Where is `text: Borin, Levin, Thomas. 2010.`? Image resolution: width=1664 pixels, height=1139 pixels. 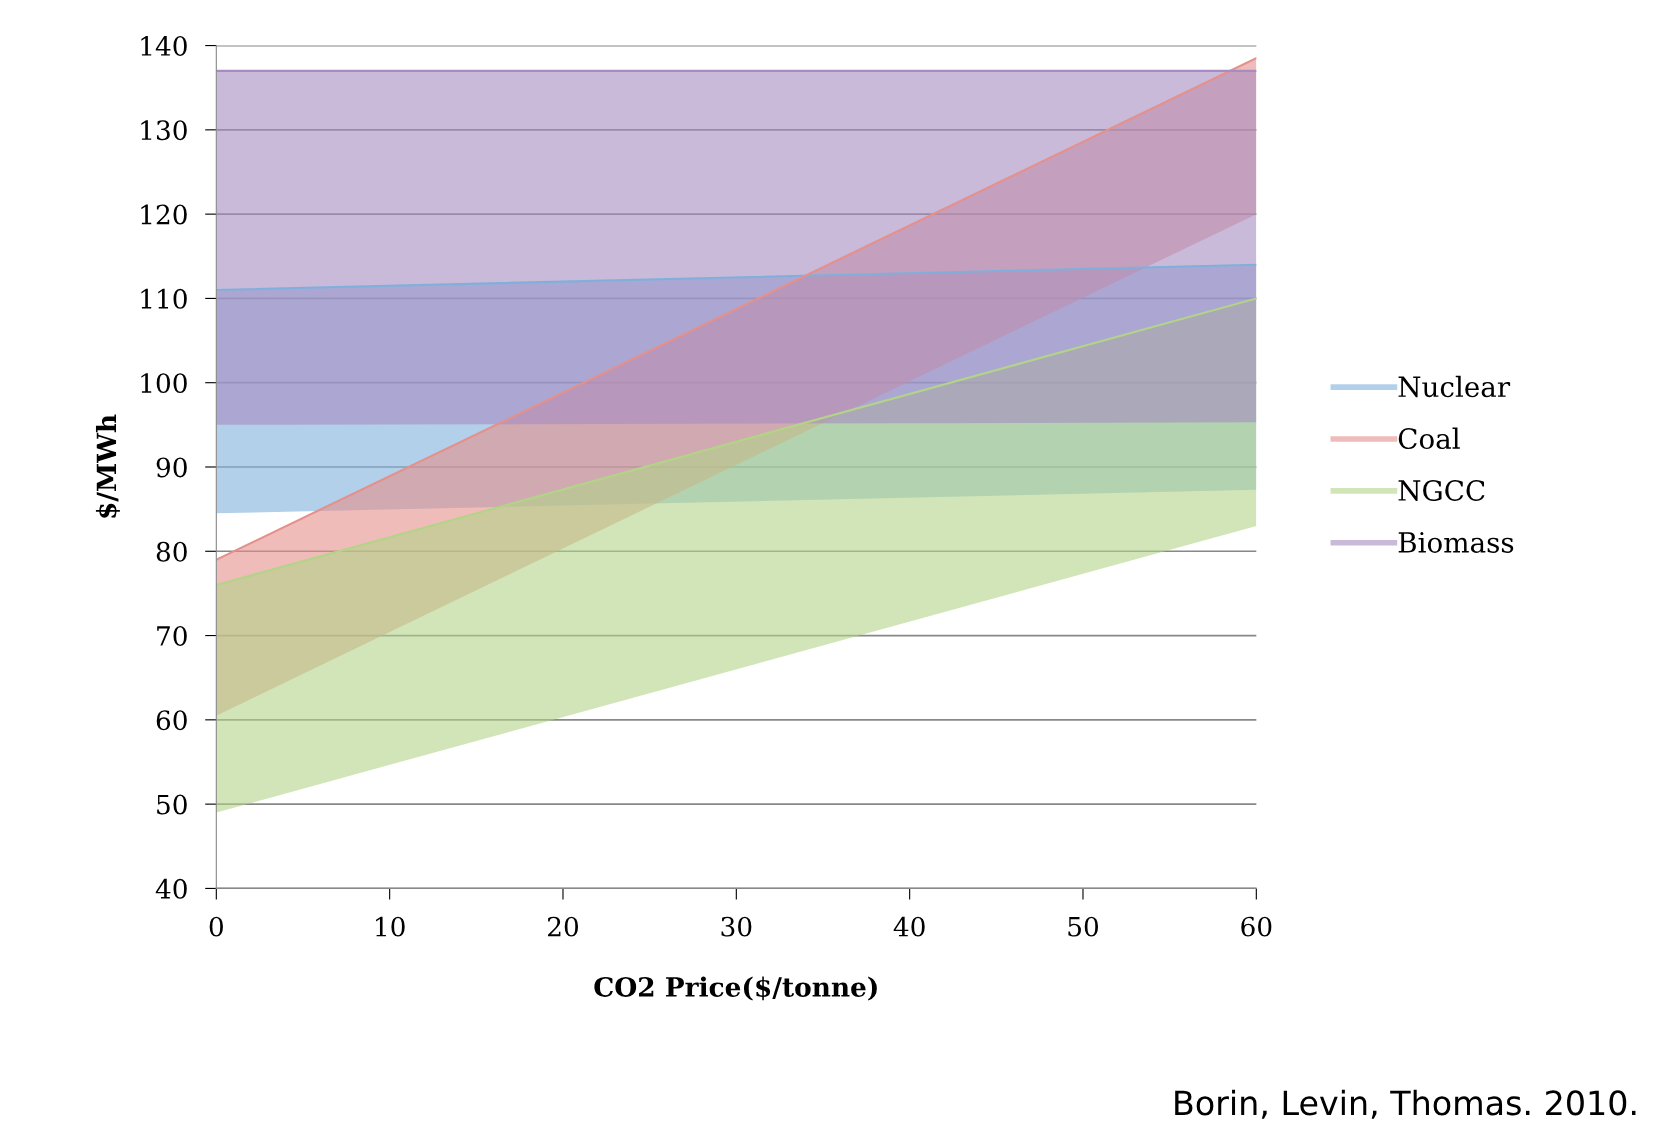
text: Borin, Levin, Thomas. 2010. is located at coordinates (1405, 1104).